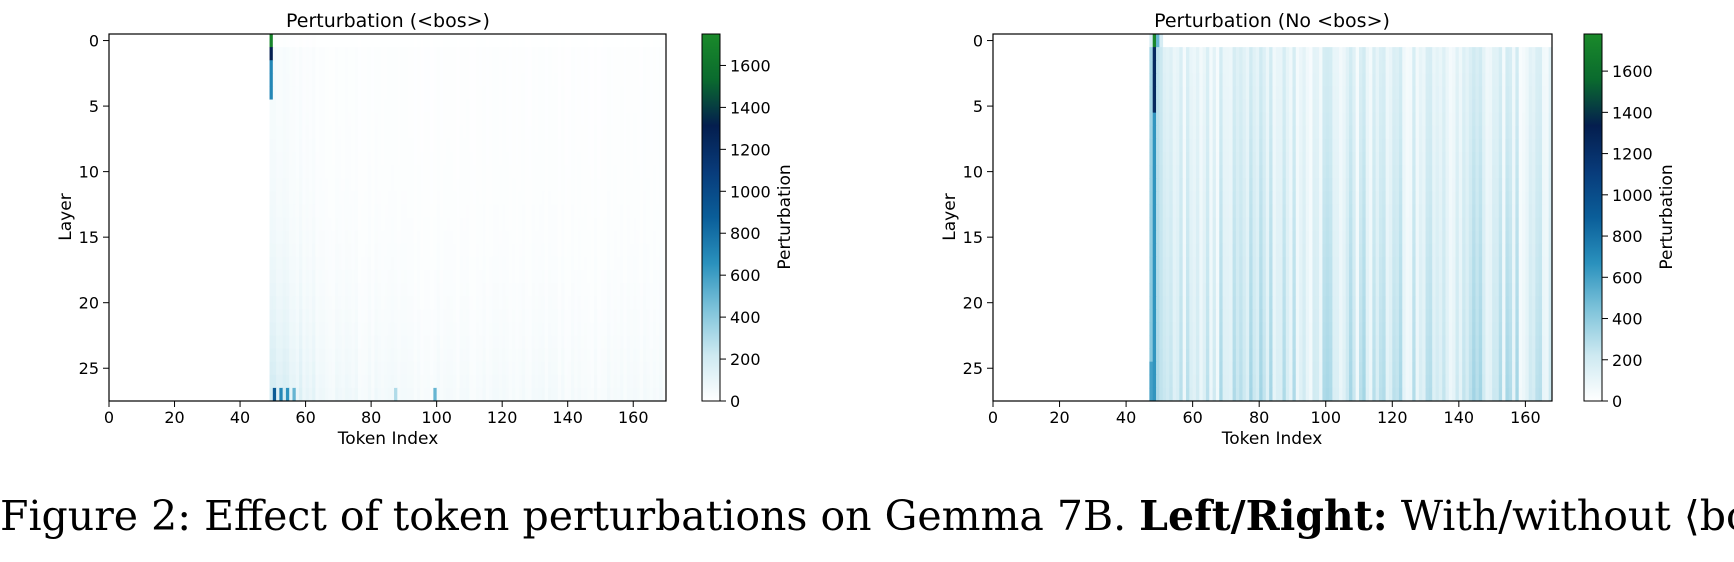 The width and height of the screenshot is (1734, 562). What do you see at coordinates (711, 217) in the screenshot?
I see `colorbar` at bounding box center [711, 217].